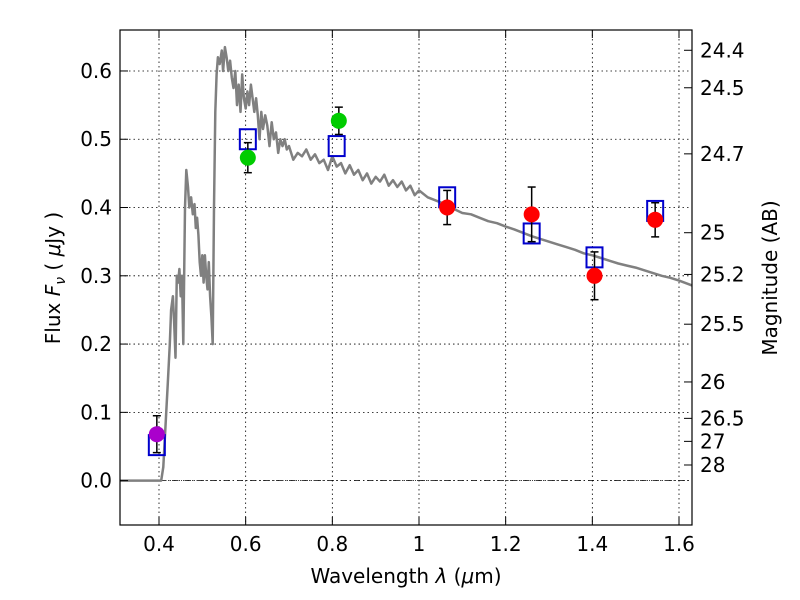 This screenshot has width=800, height=600. What do you see at coordinates (96, 344) in the screenshot?
I see `y-tick-label: 0.2` at bounding box center [96, 344].